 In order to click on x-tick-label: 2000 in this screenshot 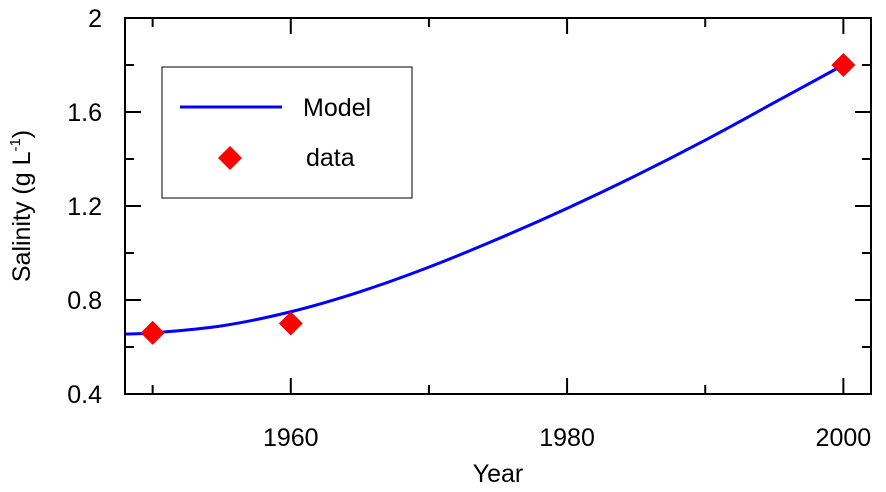, I will do `click(844, 438)`.